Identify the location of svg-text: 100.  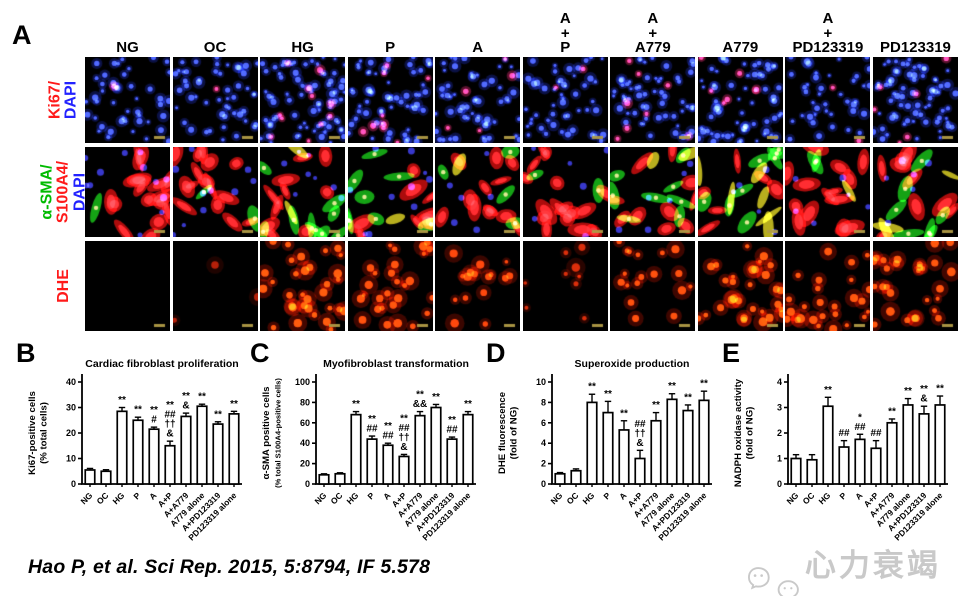
(302, 382).